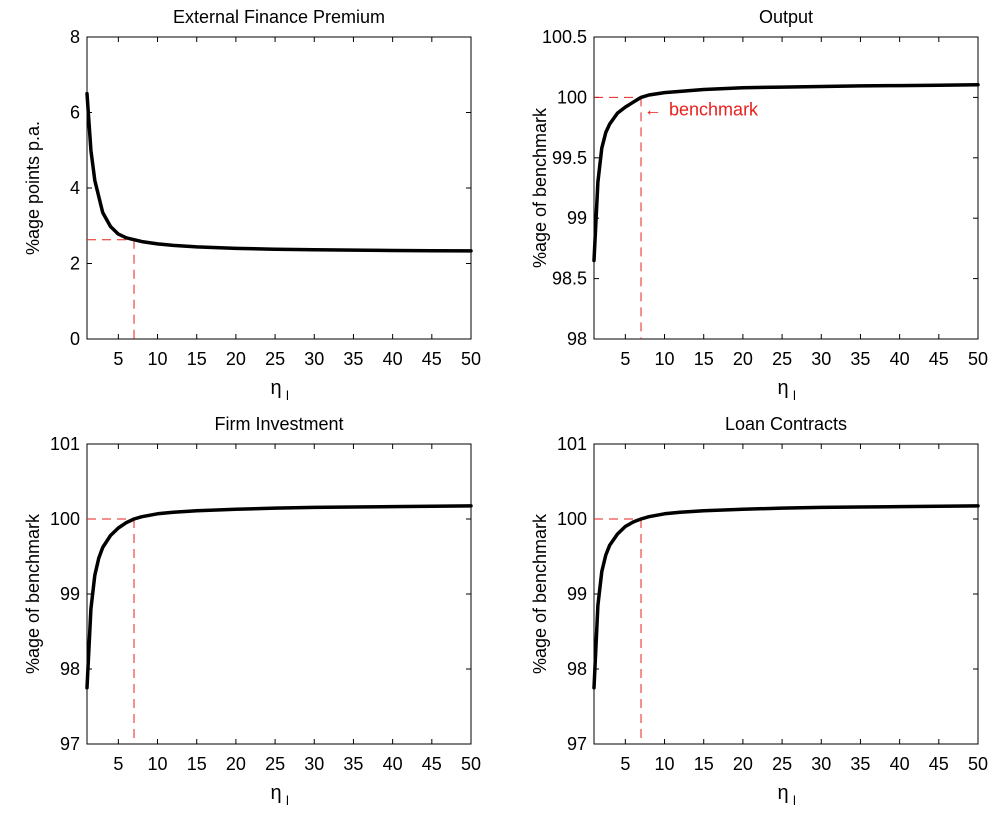 The image size is (995, 814). What do you see at coordinates (75, 339) in the screenshot?
I see `y-tick-label: 0` at bounding box center [75, 339].